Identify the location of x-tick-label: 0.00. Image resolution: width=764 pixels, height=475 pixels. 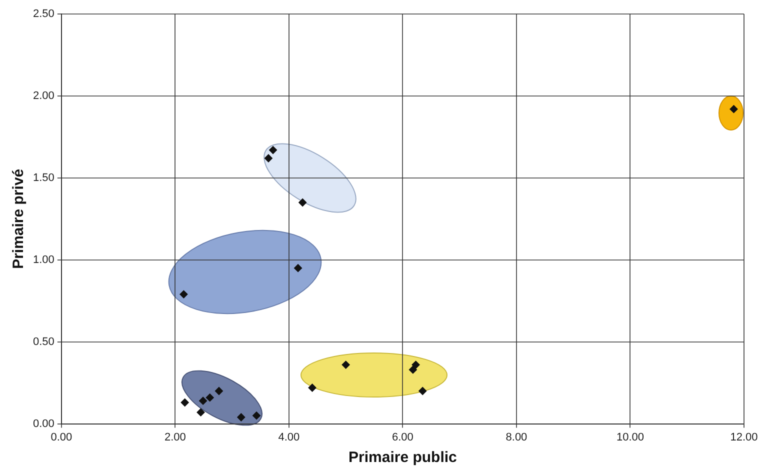
(61, 437).